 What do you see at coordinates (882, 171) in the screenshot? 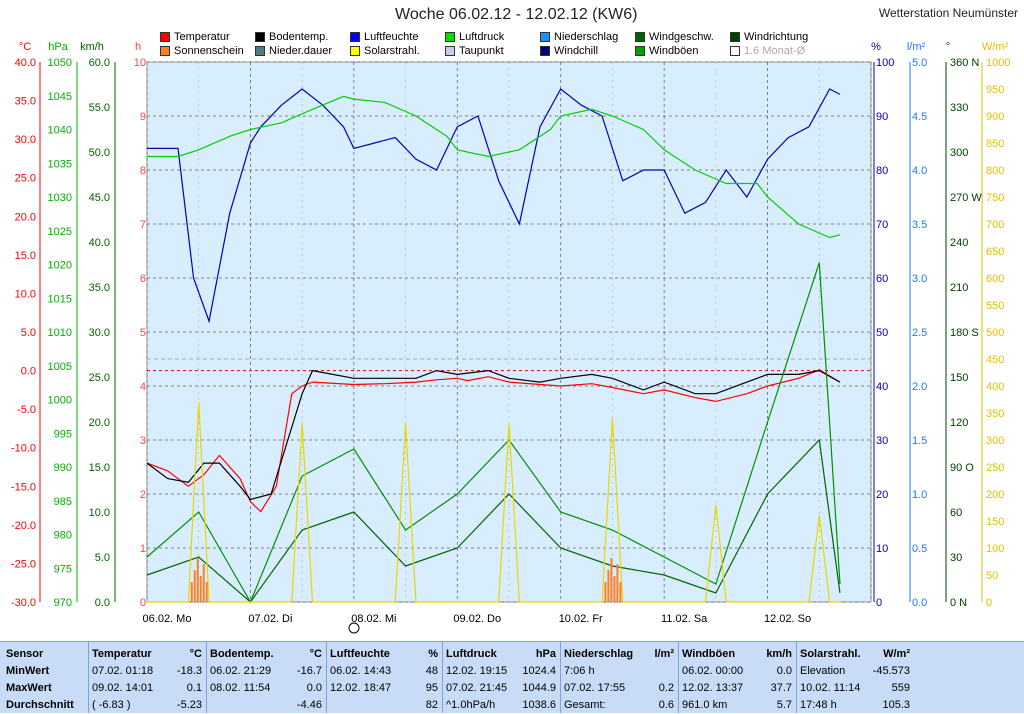
I see `hum-axis-tick: 80` at bounding box center [882, 171].